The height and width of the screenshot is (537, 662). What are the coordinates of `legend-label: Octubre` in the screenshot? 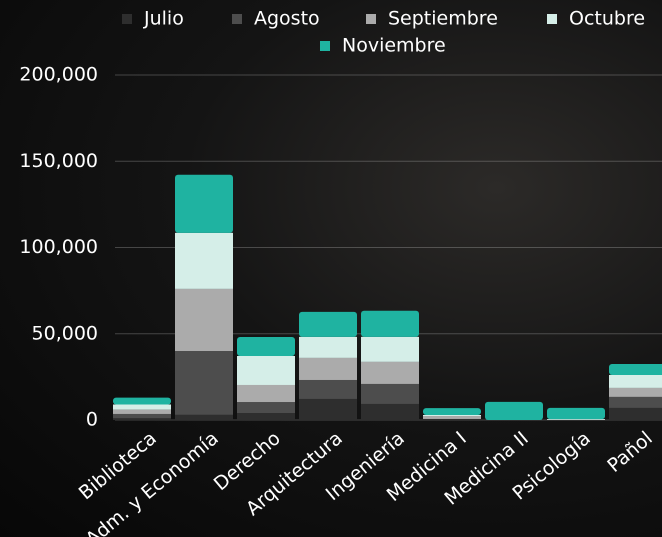 It's located at (607, 19).